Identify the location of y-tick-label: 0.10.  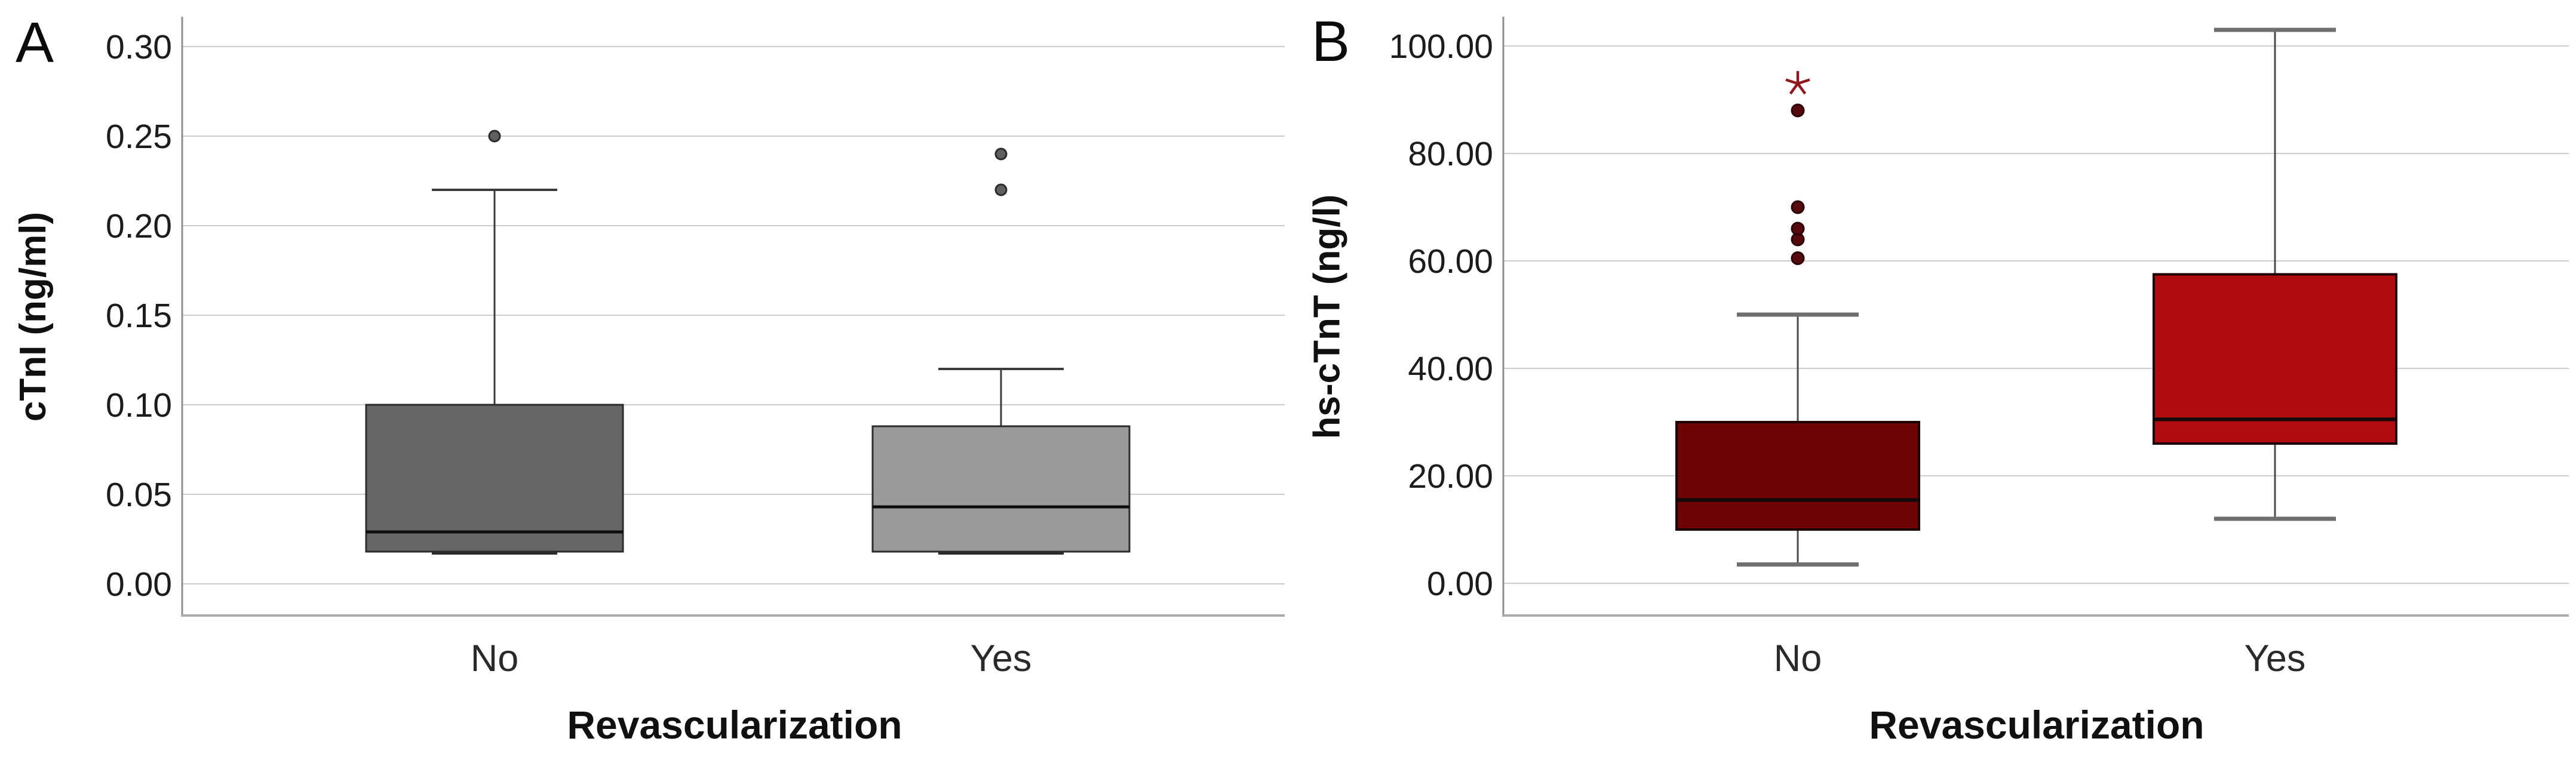
(139, 405).